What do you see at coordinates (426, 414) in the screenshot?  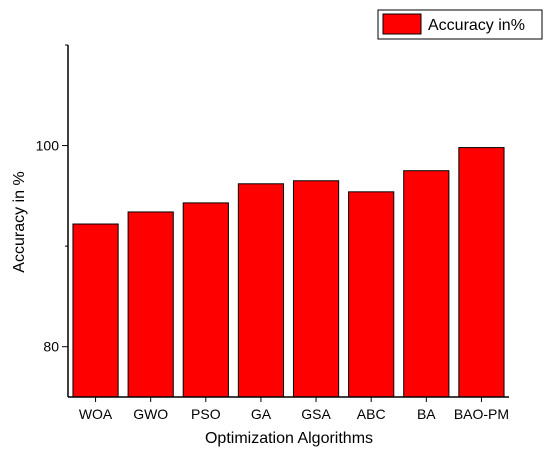 I see `x-tick-label: BA` at bounding box center [426, 414].